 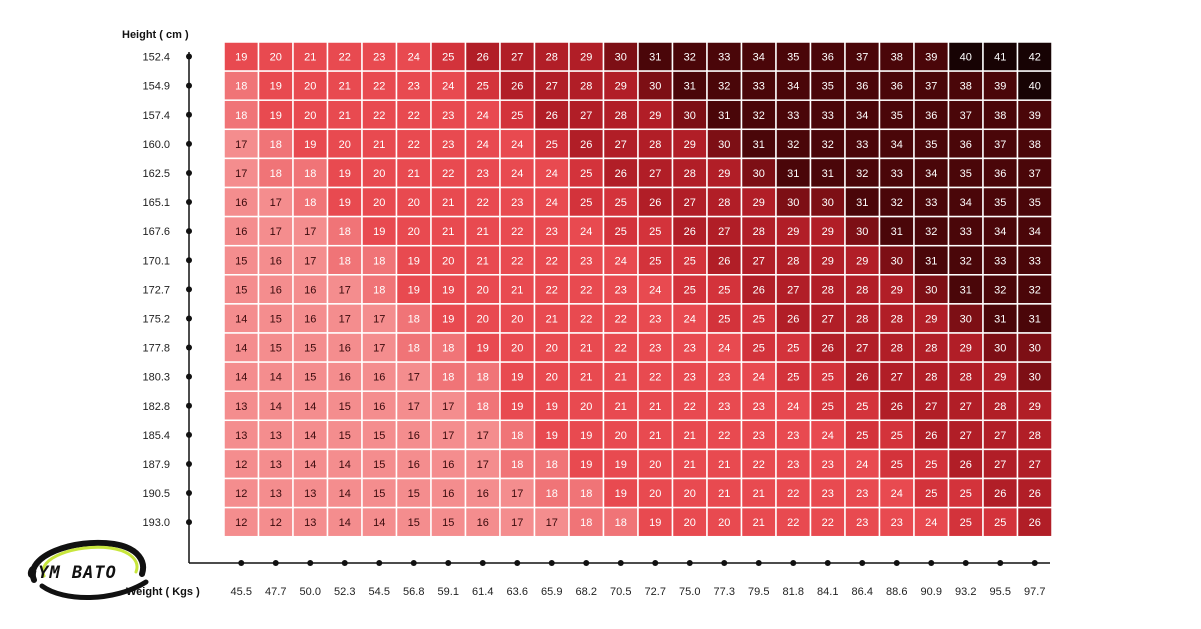 I want to click on x-tick-label: 81.8, so click(x=793, y=592).